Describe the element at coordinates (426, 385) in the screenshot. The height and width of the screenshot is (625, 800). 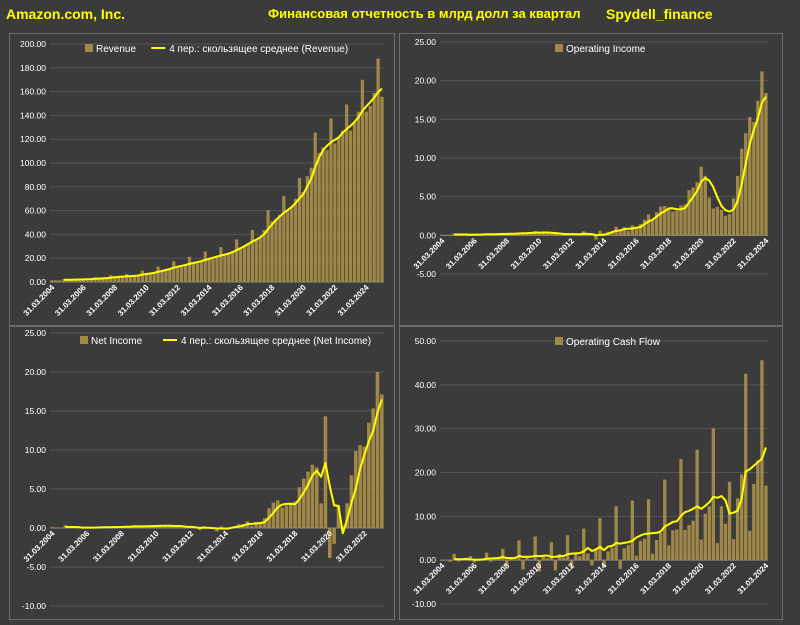
I see `y-tick-label: 40.00` at that location.